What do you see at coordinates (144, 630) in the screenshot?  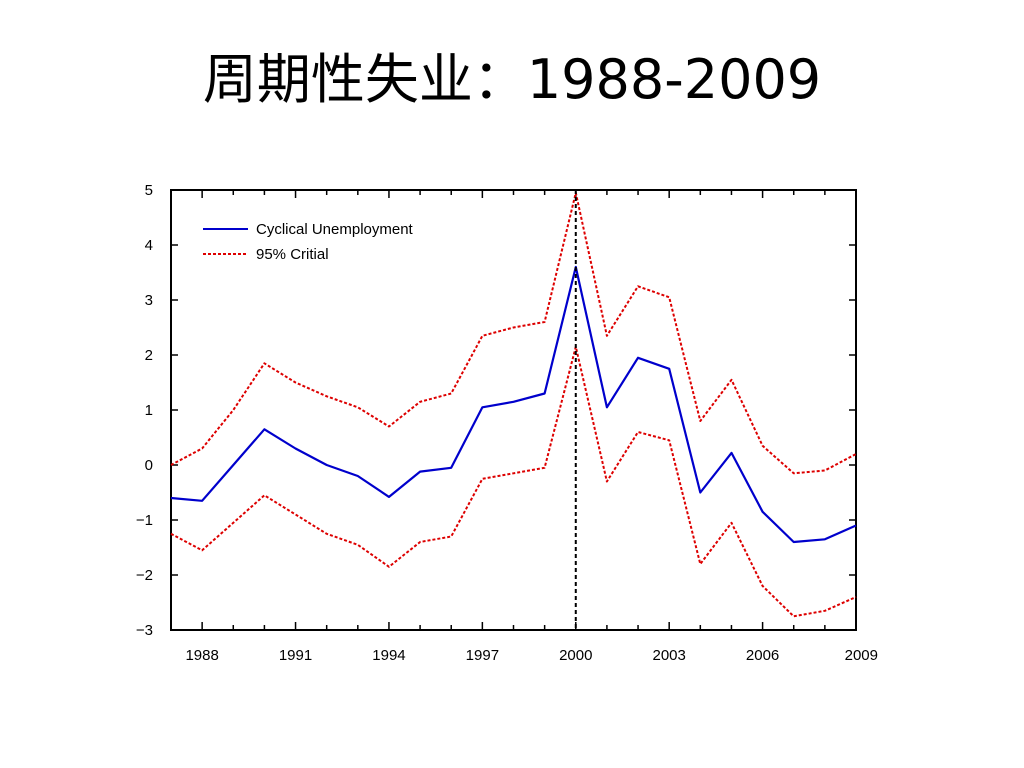 I see `y-tick-label: −3` at bounding box center [144, 630].